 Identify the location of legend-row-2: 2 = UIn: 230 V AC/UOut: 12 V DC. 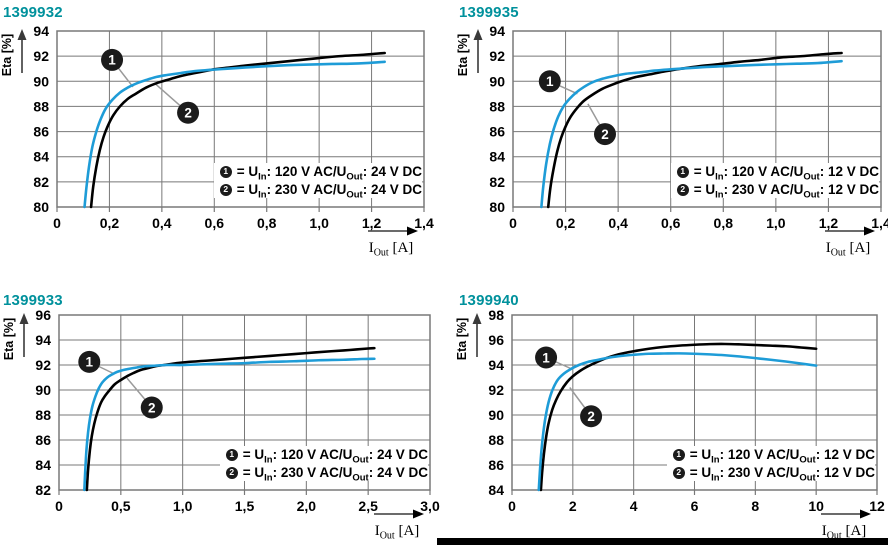
(773, 474).